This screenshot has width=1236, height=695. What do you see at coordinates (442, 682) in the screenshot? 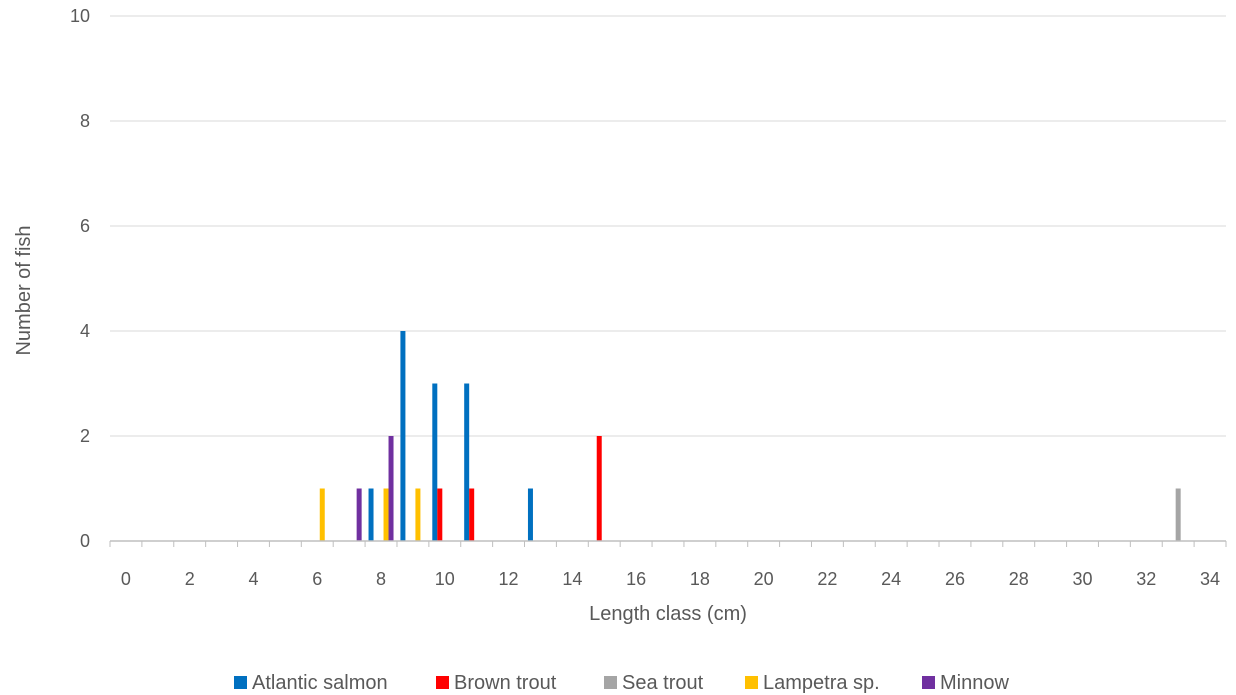
I see `legend-swatch-brown-trout` at bounding box center [442, 682].